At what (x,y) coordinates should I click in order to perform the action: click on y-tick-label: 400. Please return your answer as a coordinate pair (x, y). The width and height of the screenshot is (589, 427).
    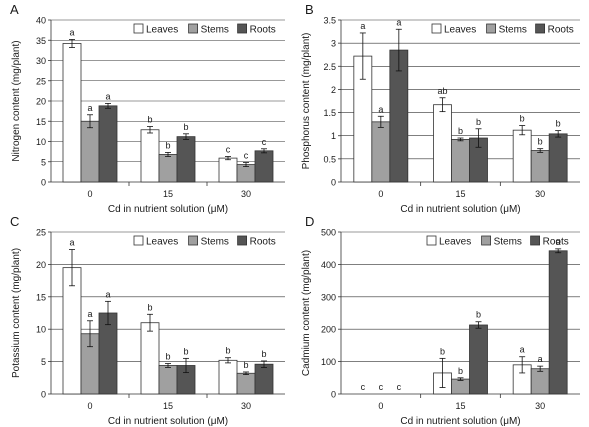
    Looking at the image, I should click on (328, 265).